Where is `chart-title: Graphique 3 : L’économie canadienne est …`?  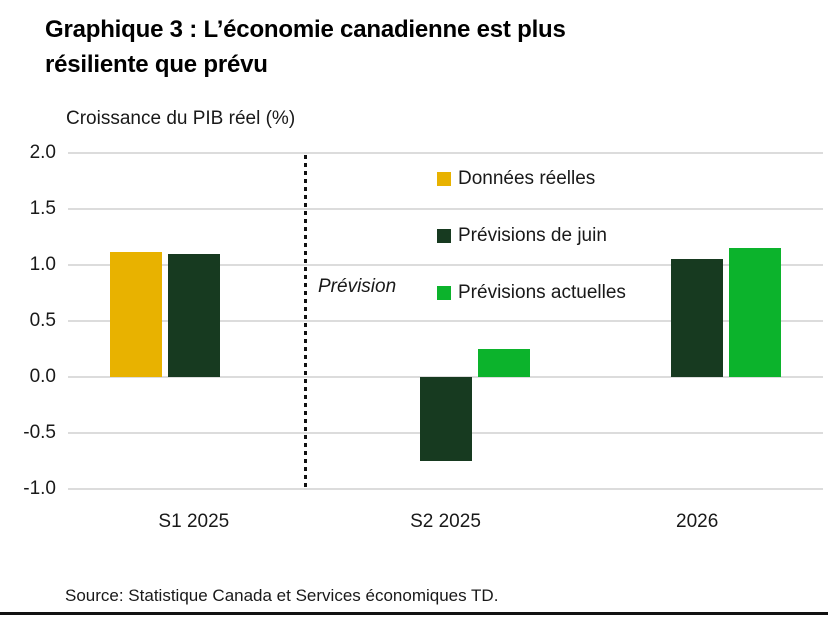 chart-title: Graphique 3 : L’économie canadienne est … is located at coordinates (405, 47).